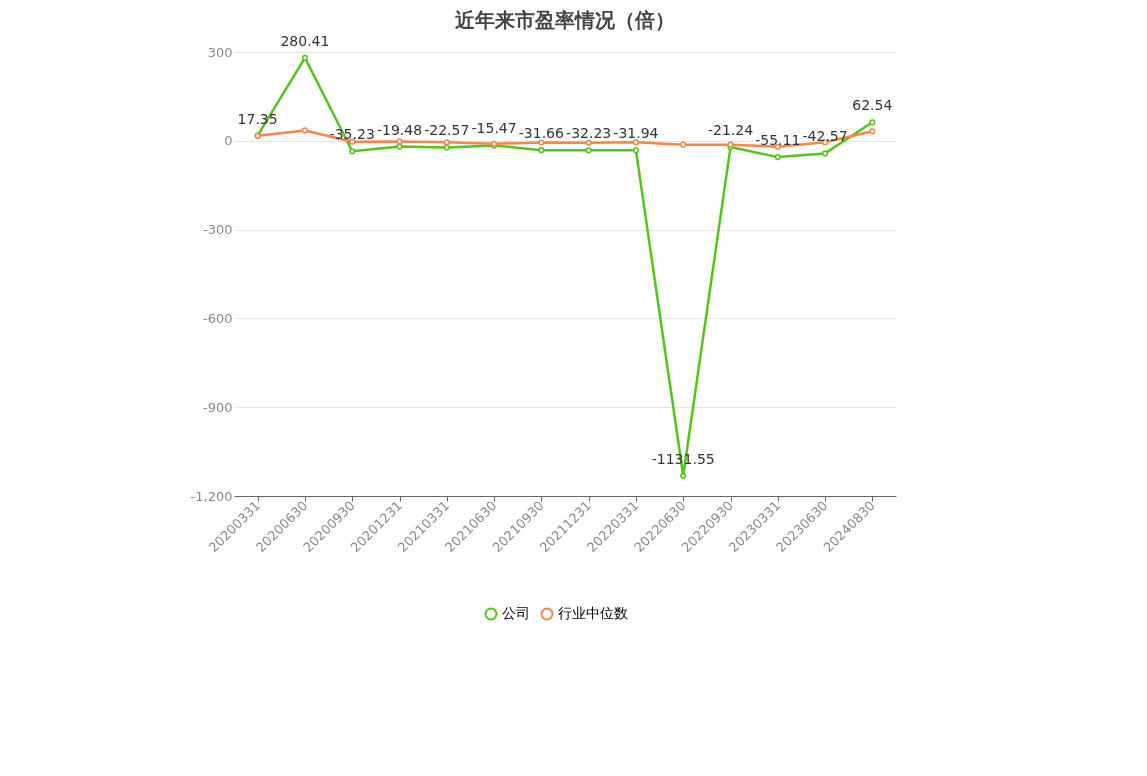 Image resolution: width=1147 pixels, height=776 pixels. I want to click on data-label: -32.23, so click(589, 133).